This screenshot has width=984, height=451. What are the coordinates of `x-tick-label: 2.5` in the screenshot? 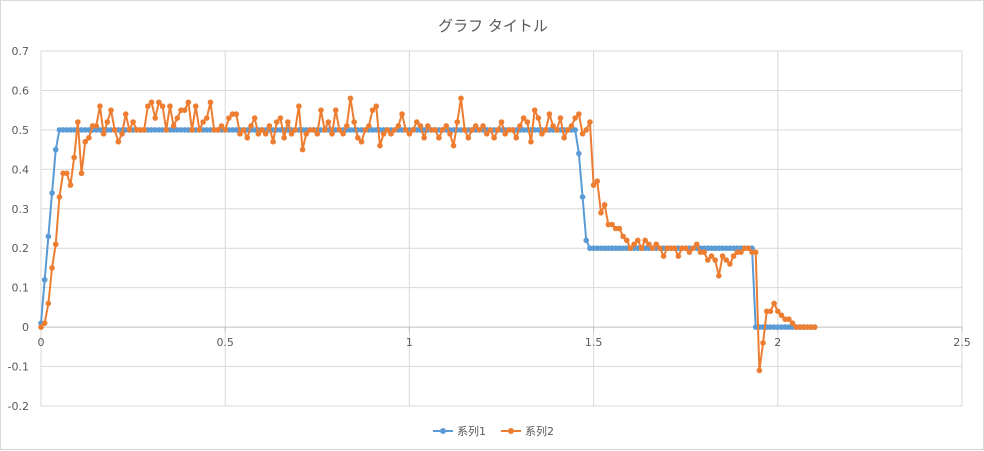 It's located at (962, 342).